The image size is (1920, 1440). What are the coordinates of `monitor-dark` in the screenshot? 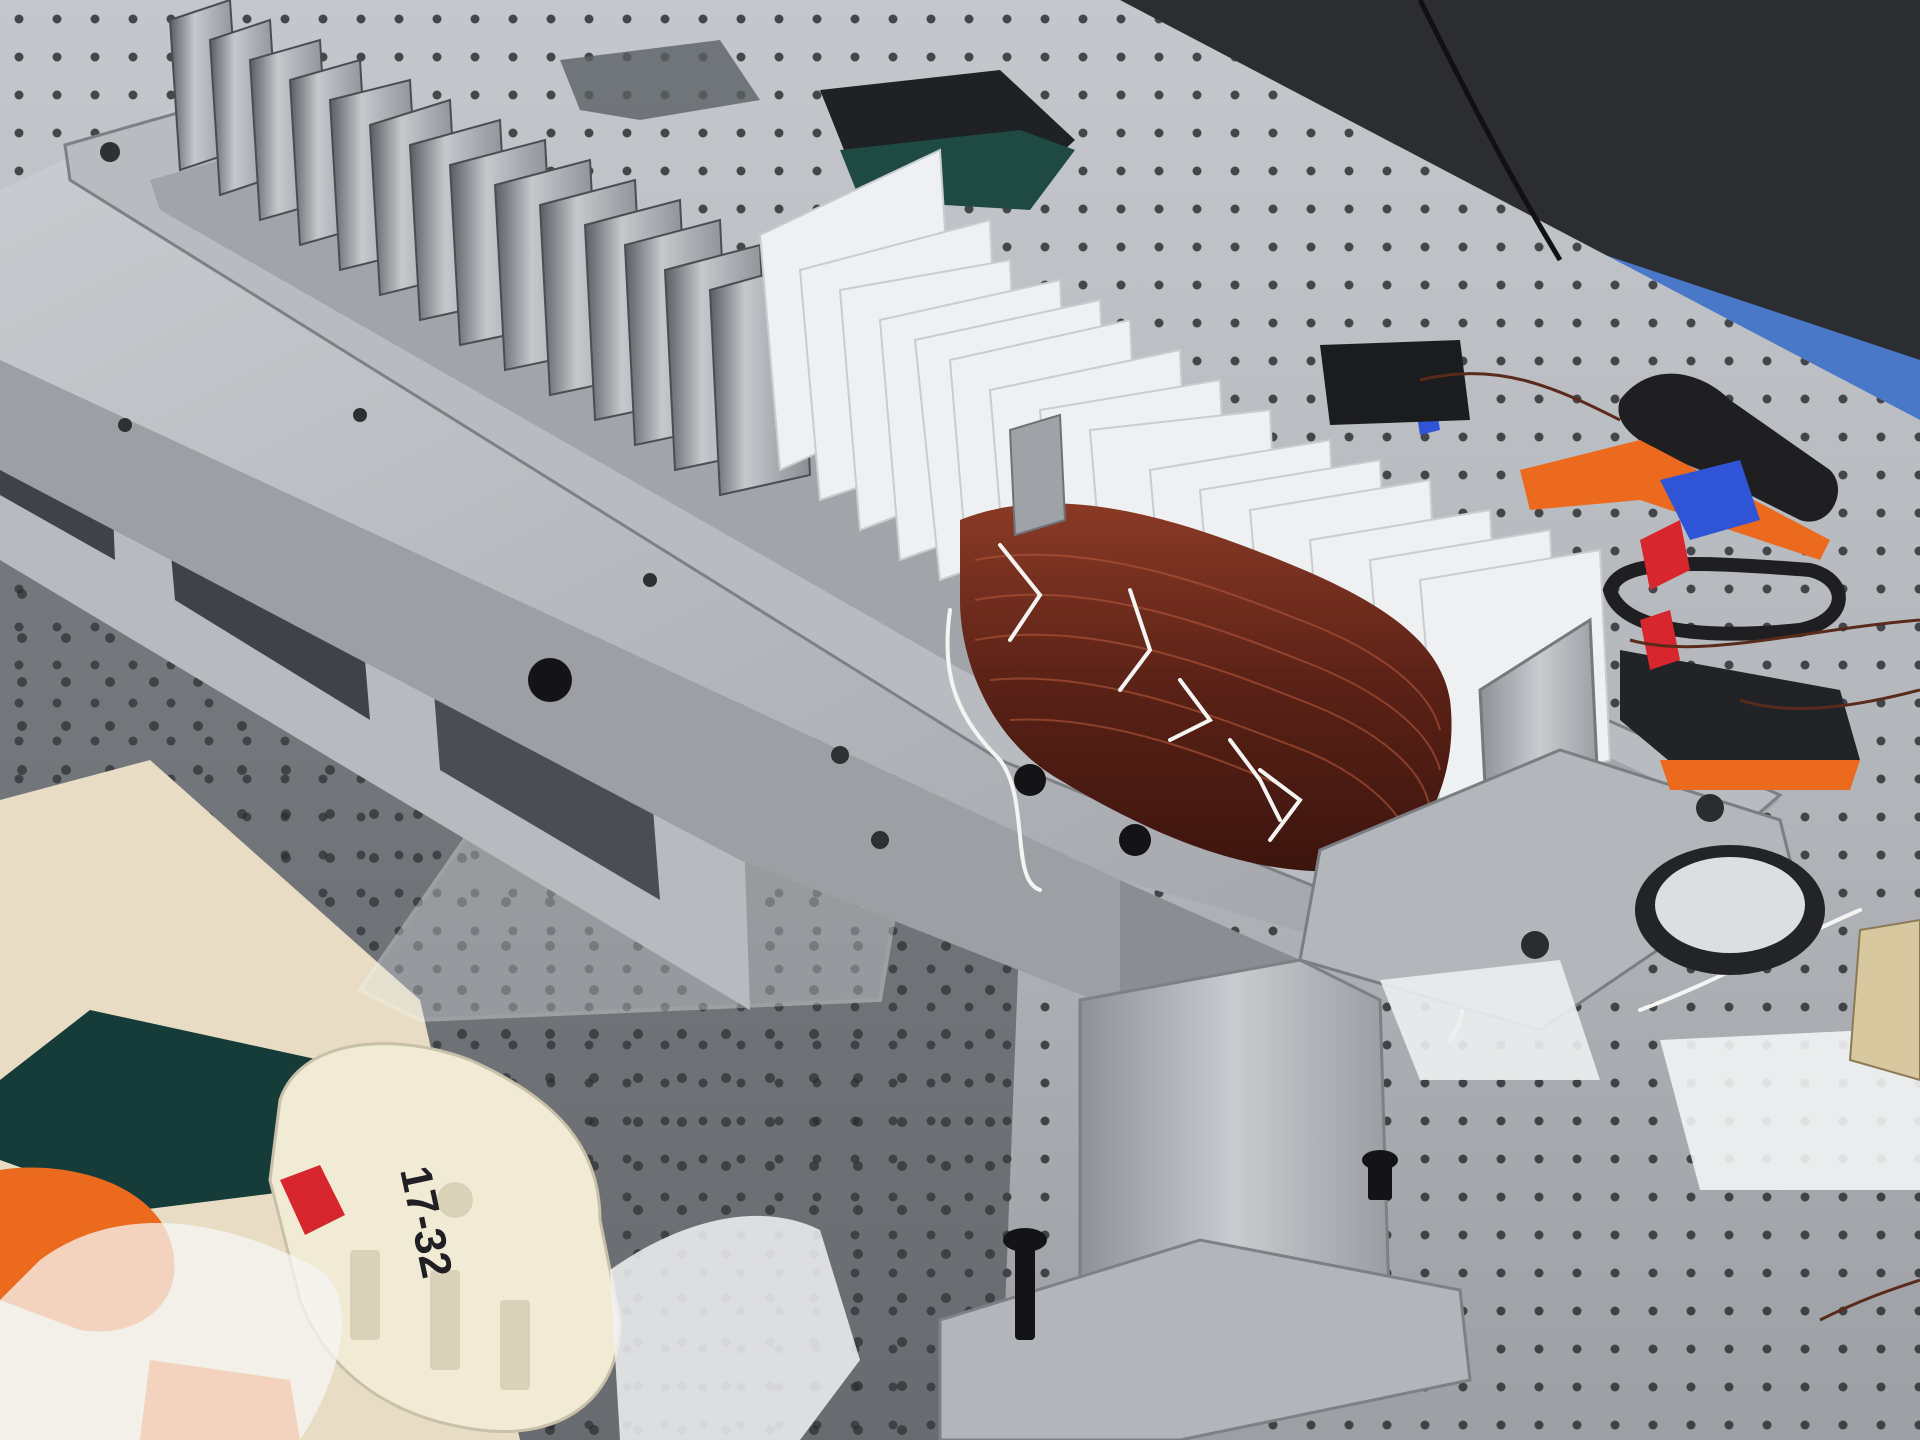 It's located at (1520, 180).